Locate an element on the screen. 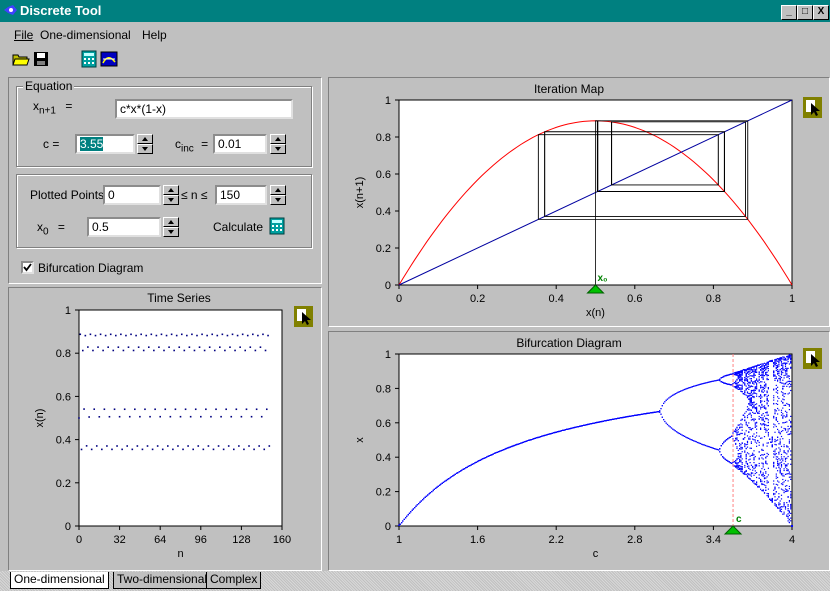 The width and height of the screenshot is (830, 591). menu-help: Help is located at coordinates (154, 35).